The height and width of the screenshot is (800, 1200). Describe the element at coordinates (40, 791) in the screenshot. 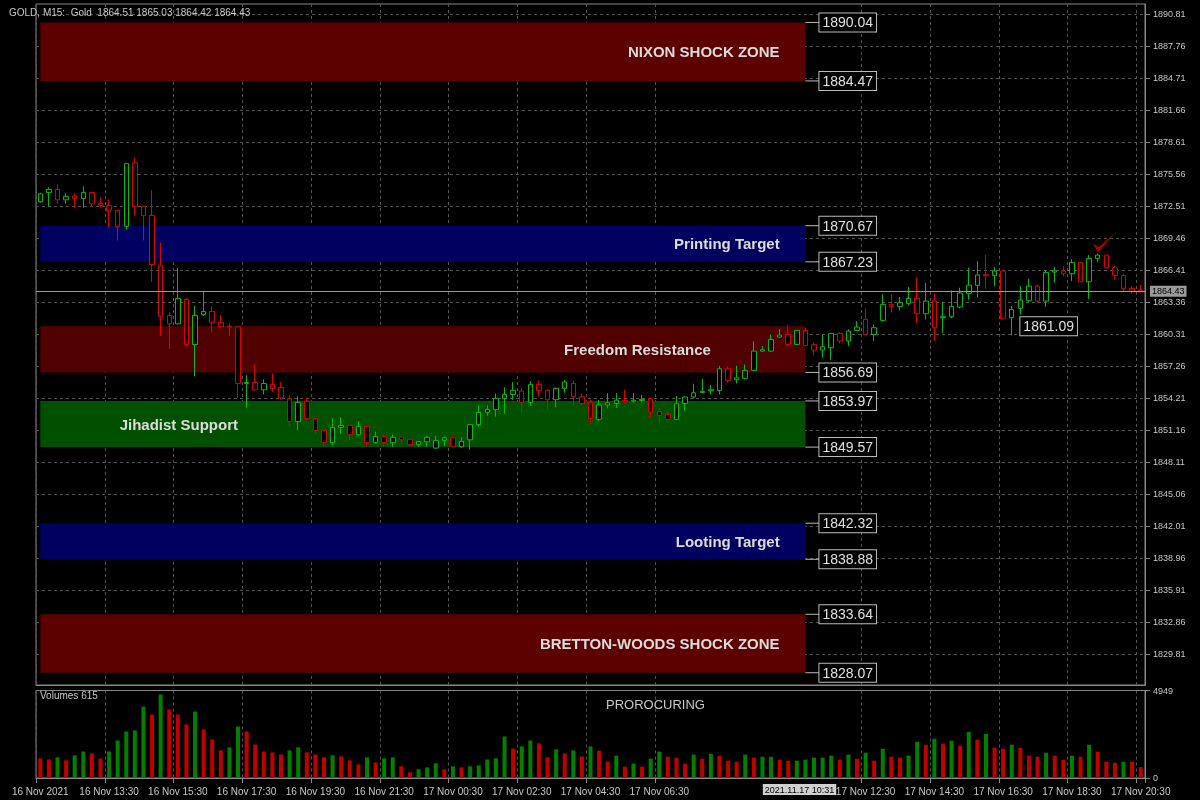

I see `x-tick-label: 16 Nov 2021` at that location.